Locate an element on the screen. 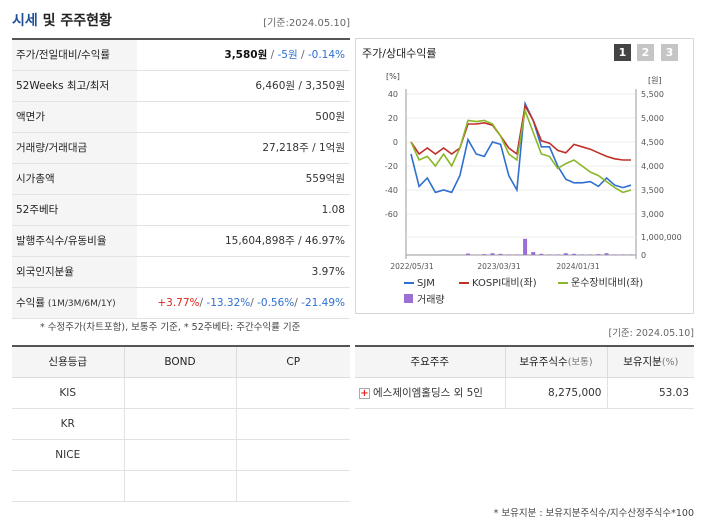 The width and height of the screenshot is (702, 525). credit-rating-table: 신용등급 BOND CP KIS KR NICE is located at coordinates (181, 423).